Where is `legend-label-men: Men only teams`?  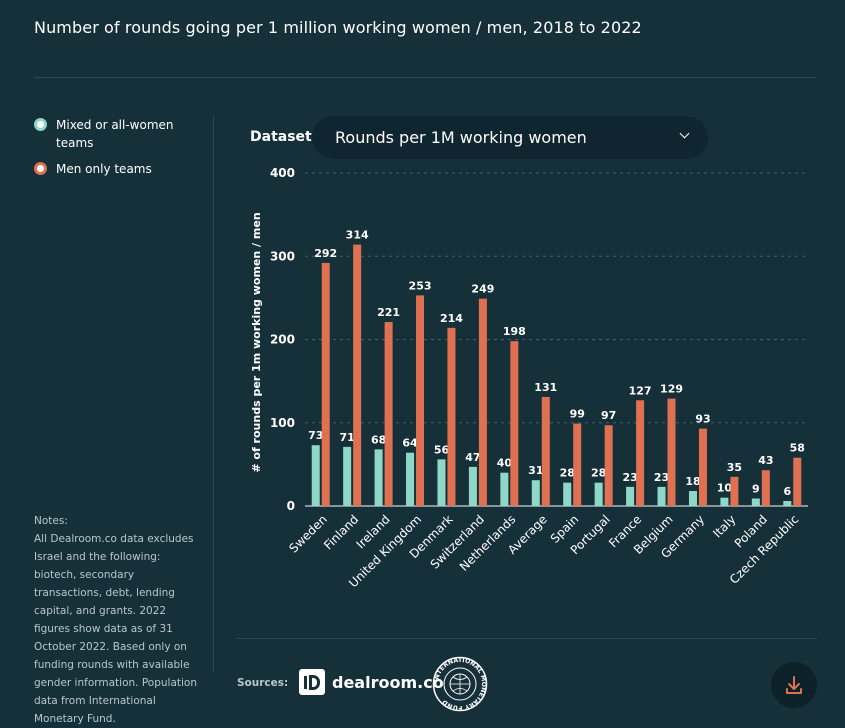
legend-label-men: Men only teams is located at coordinates (104, 169).